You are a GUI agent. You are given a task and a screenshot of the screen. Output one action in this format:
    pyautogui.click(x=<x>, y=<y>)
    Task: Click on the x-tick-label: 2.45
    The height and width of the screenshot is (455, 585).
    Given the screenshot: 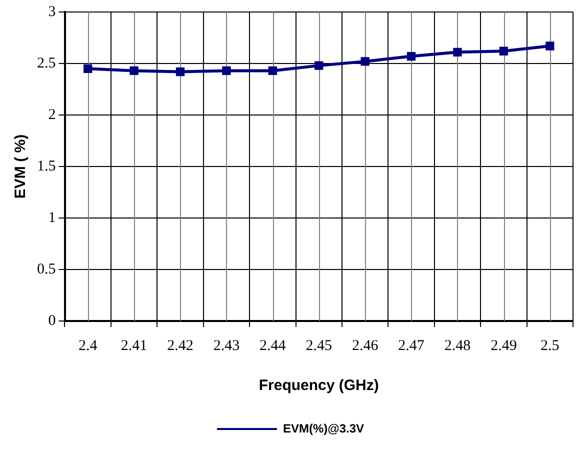 What is the action you would take?
    pyautogui.click(x=319, y=346)
    